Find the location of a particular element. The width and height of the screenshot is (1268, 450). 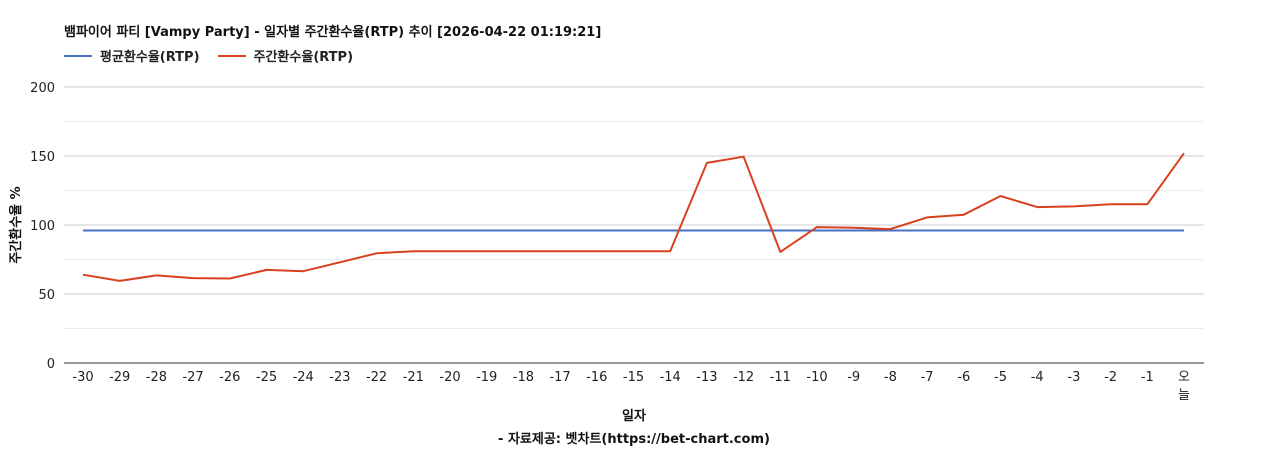

x-tick-label: -21 is located at coordinates (413, 377).